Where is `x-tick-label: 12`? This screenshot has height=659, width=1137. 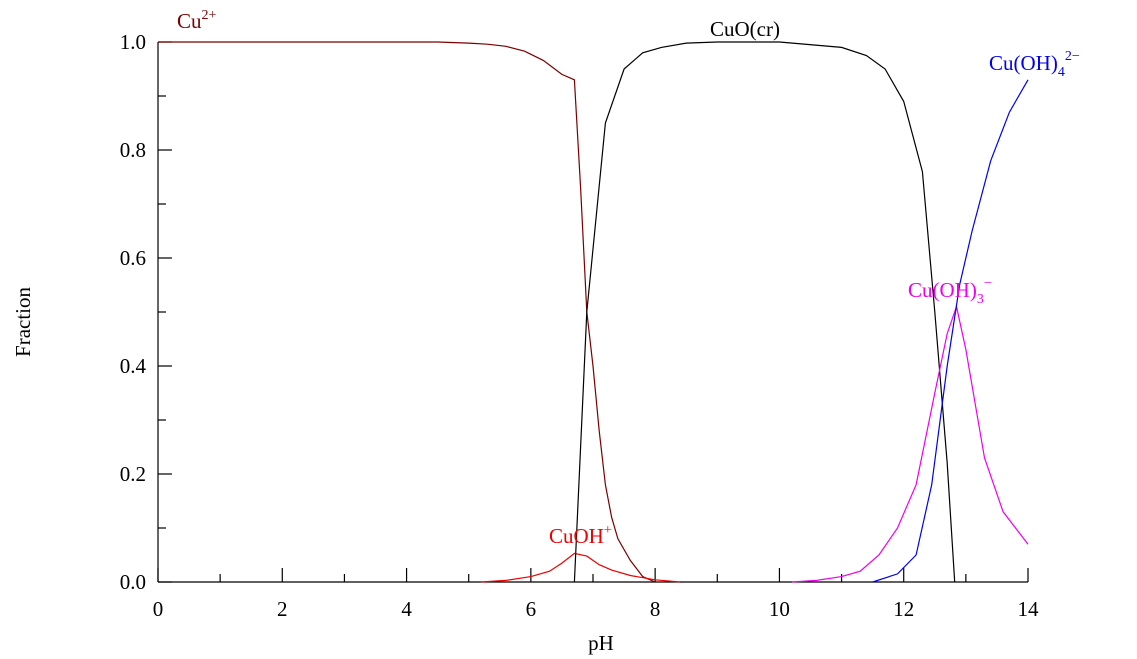 x-tick-label: 12 is located at coordinates (903, 609).